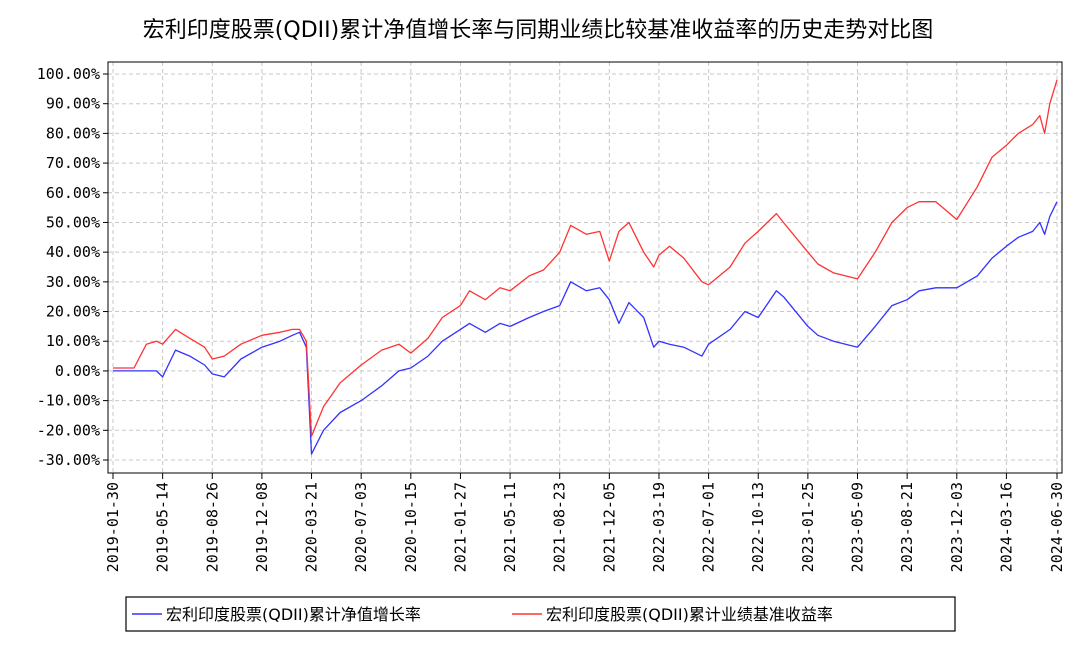  I want to click on x-tick-label: 2019-01-30, so click(113, 527).